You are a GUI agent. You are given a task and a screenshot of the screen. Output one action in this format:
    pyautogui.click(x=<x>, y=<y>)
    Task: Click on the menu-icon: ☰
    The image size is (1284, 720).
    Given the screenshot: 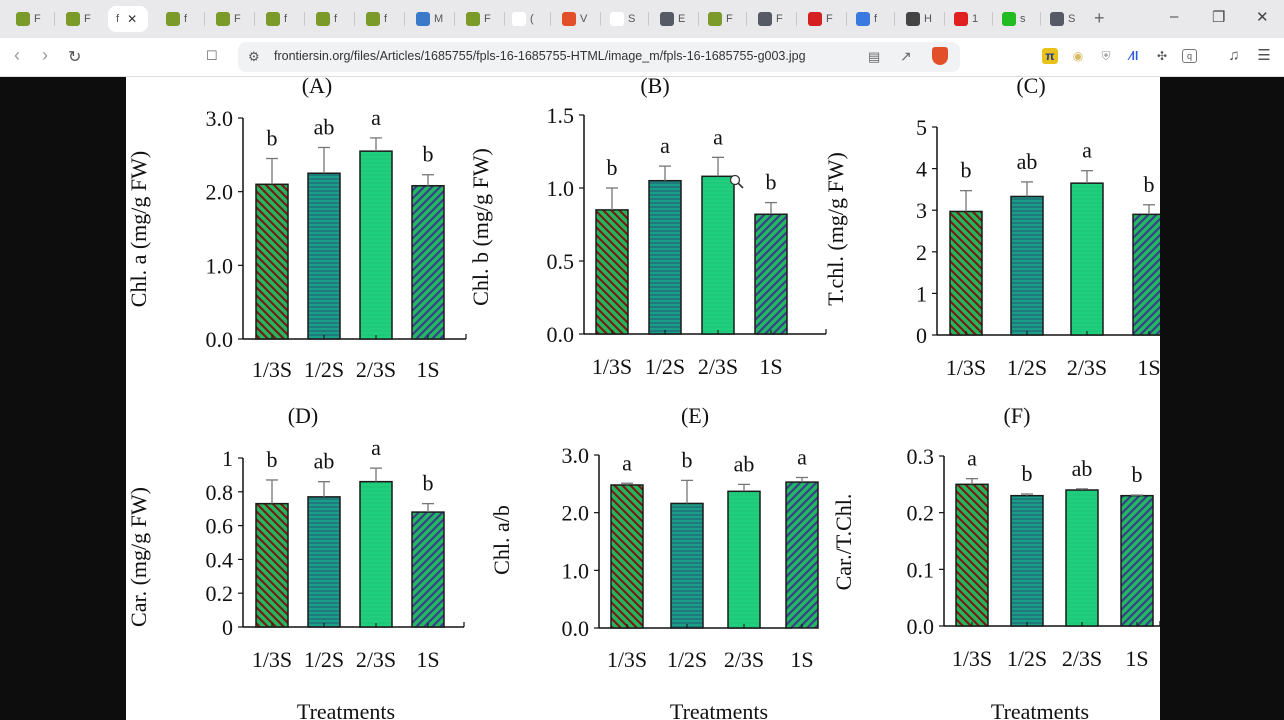 What is the action you would take?
    pyautogui.click(x=1264, y=55)
    